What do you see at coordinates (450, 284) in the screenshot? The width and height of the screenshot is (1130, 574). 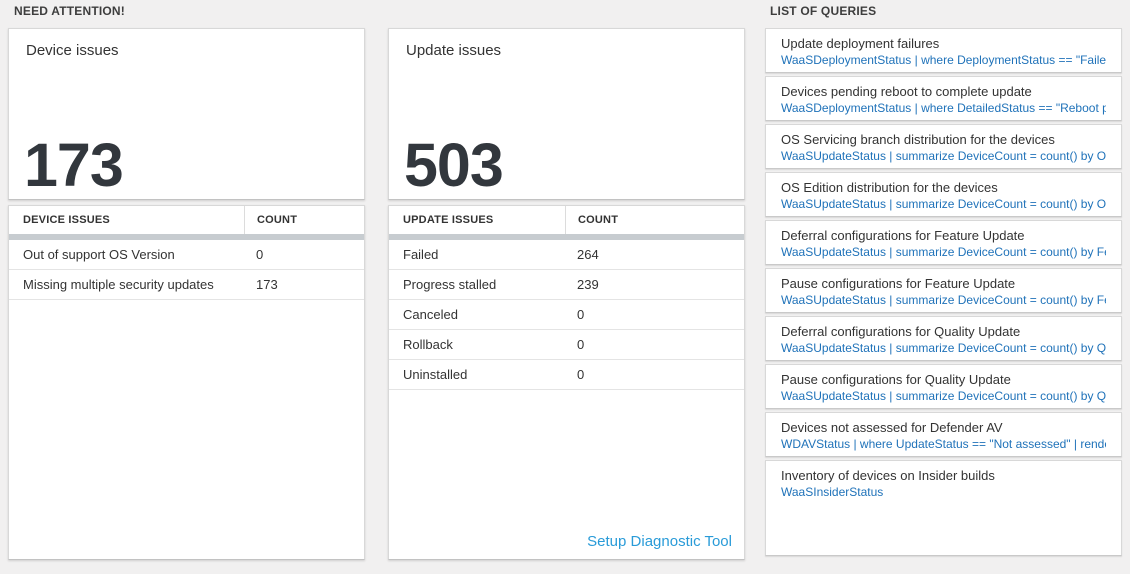 I see `row-label: Progress stalled` at bounding box center [450, 284].